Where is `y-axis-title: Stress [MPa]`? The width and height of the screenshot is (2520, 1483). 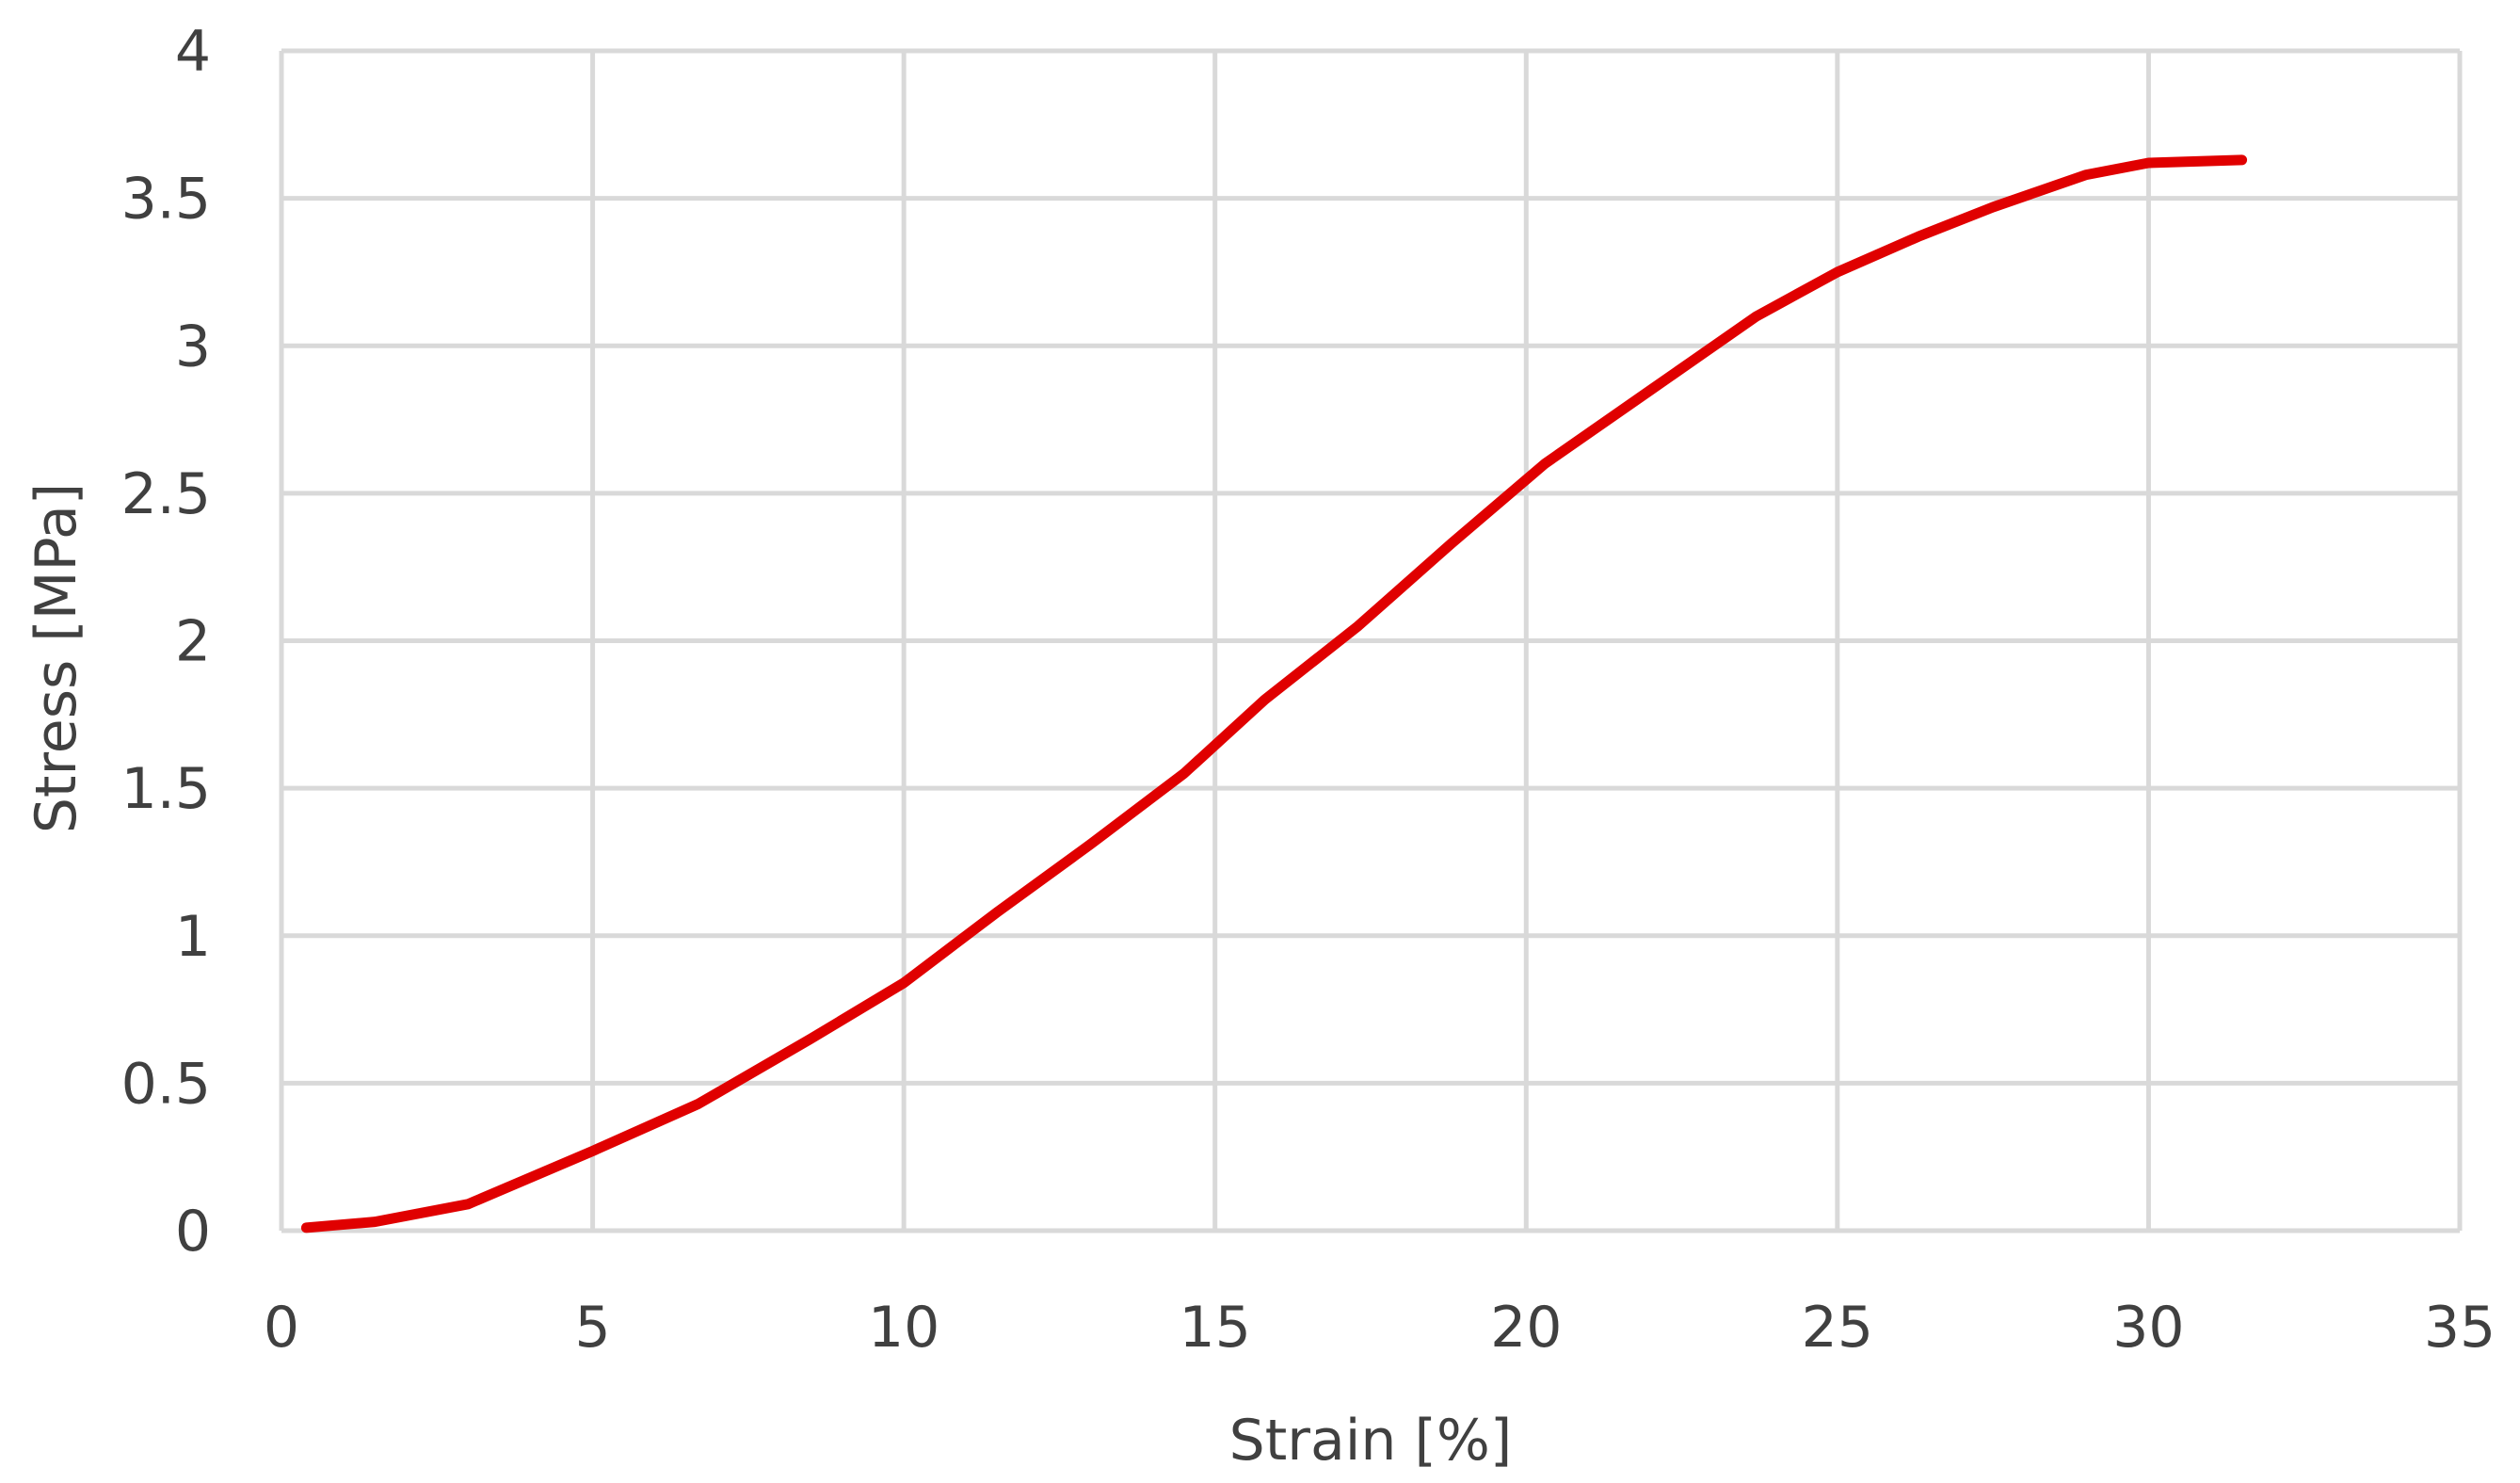
y-axis-title: Stress [MPa] is located at coordinates (56, 658).